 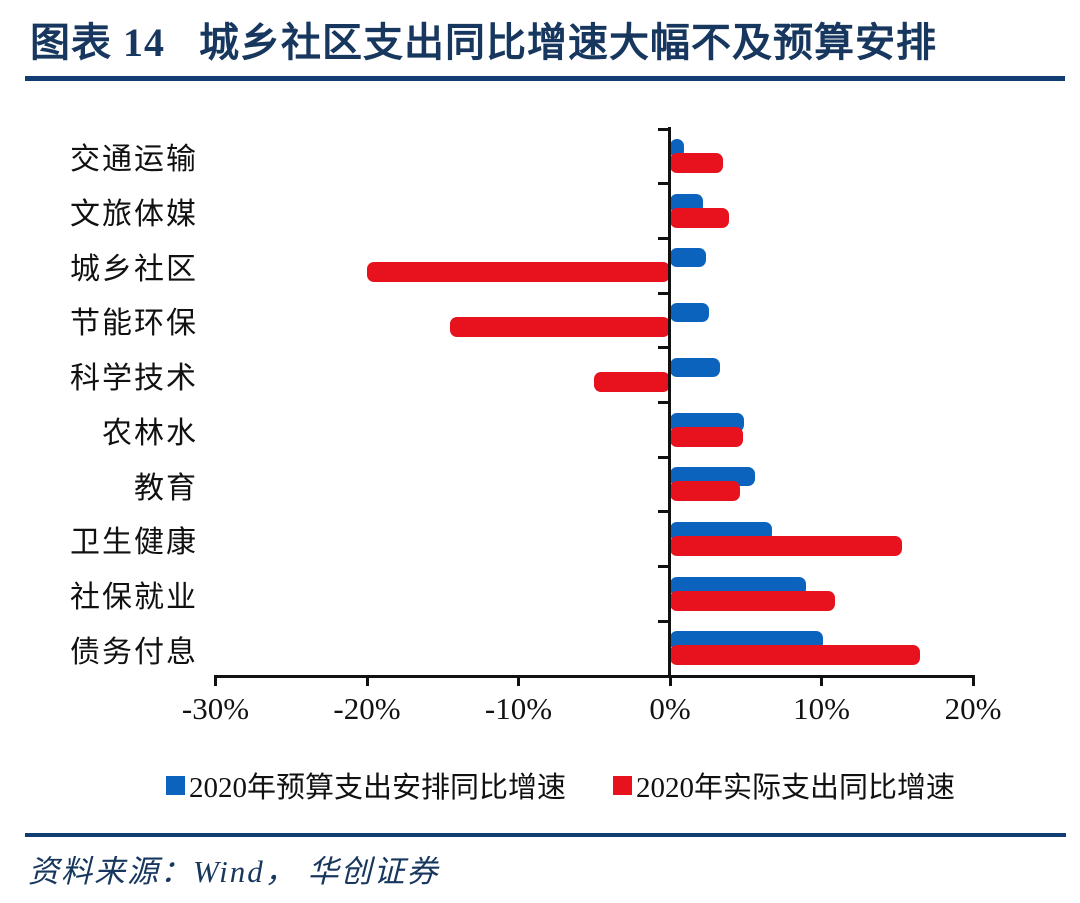 What do you see at coordinates (134, 543) in the screenshot?
I see `category-label: 卫生健康` at bounding box center [134, 543].